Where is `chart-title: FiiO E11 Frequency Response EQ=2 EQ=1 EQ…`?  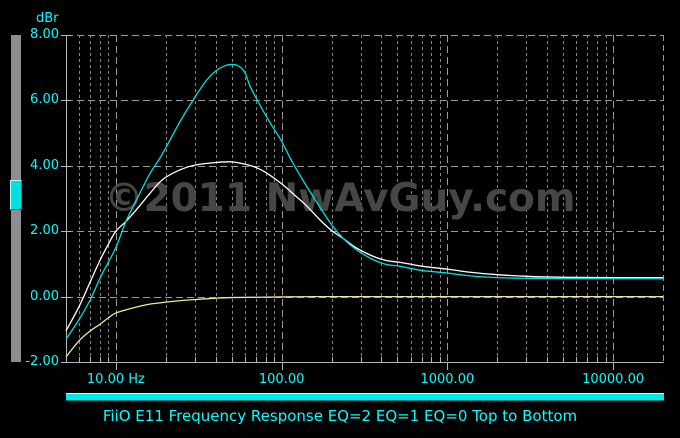 chart-title: FiiO E11 Frequency Response EQ=2 EQ=1 EQ… is located at coordinates (340, 416).